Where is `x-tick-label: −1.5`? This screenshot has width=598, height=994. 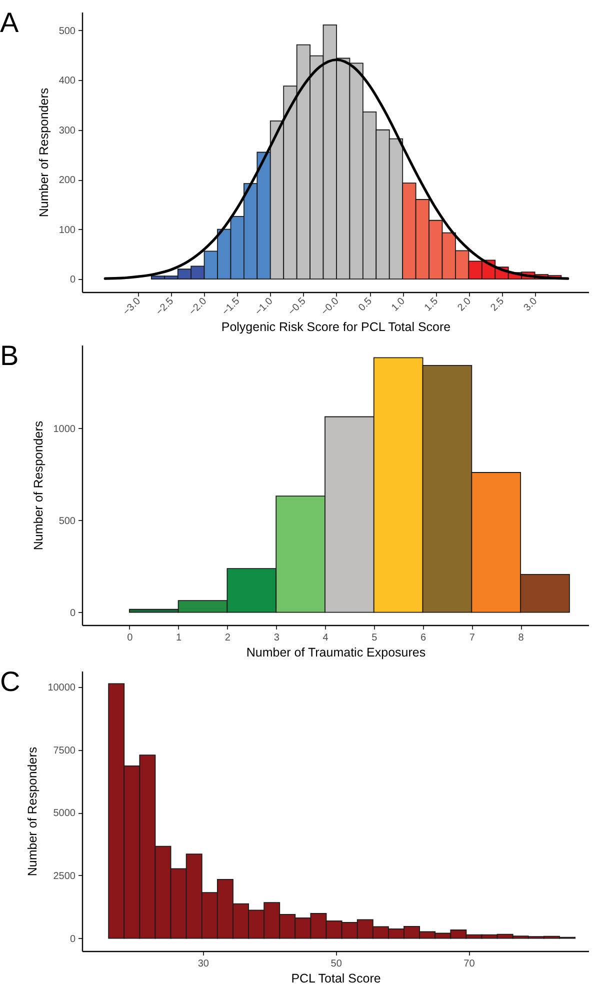 x-tick-label: −1.5 is located at coordinates (231, 307).